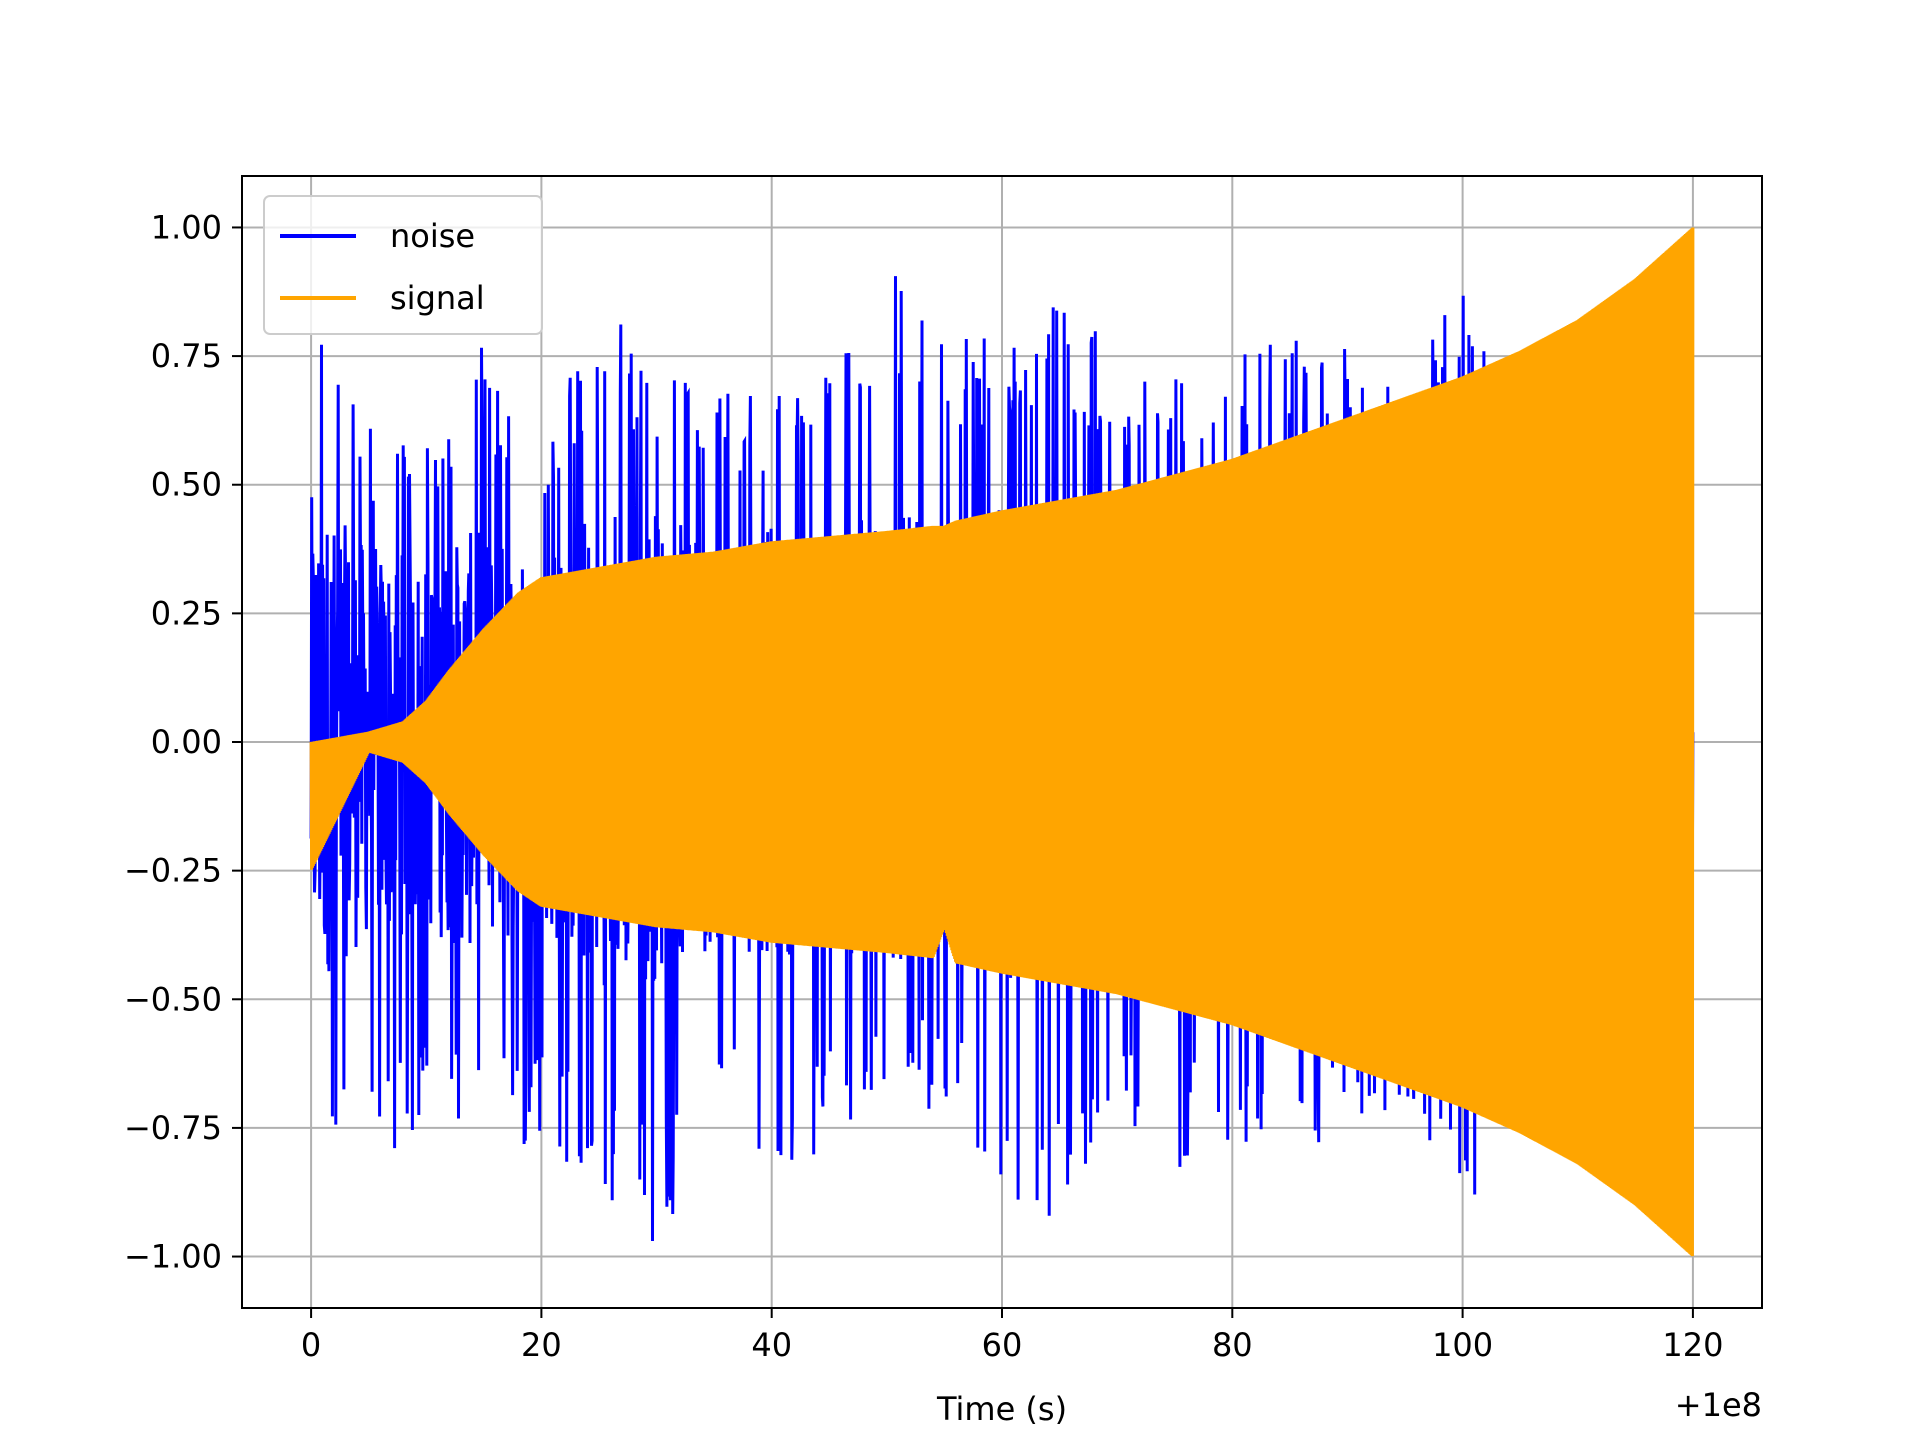 The image size is (1920, 1440). What do you see at coordinates (186, 485) in the screenshot?
I see `y-tick-label: 0.50` at bounding box center [186, 485].